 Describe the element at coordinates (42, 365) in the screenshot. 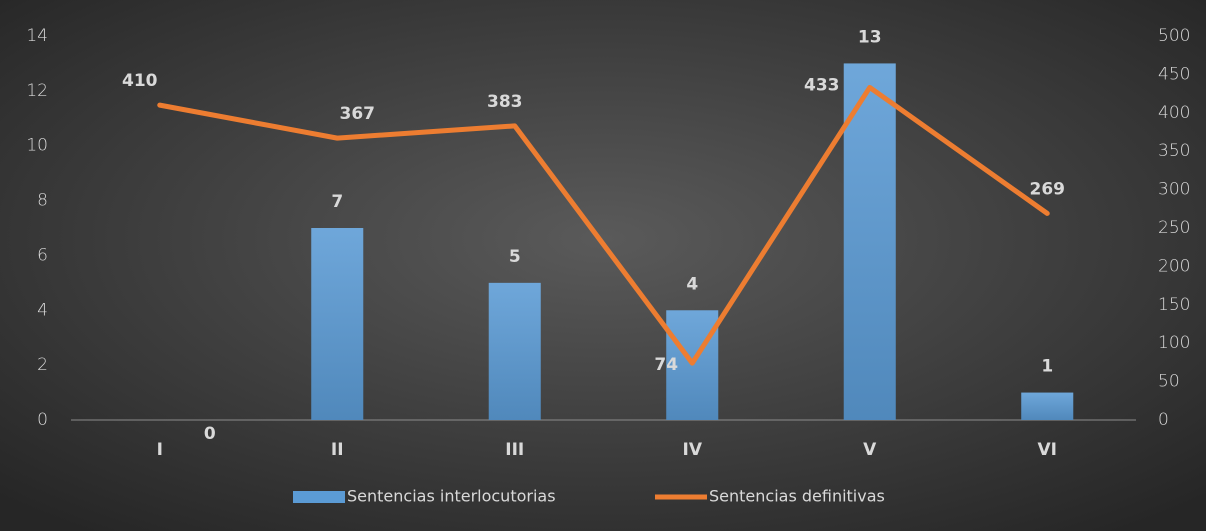

I see `y-tick-label: 2` at that location.